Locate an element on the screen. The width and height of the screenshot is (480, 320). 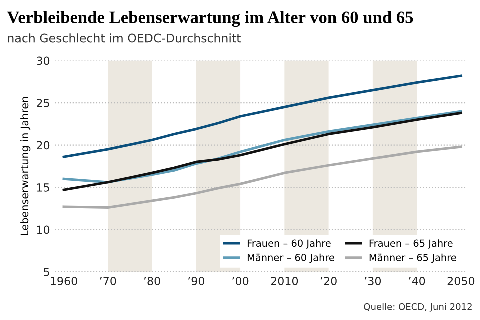
y-axis-title: Lebenserwartung in Jahren is located at coordinates (25, 166).